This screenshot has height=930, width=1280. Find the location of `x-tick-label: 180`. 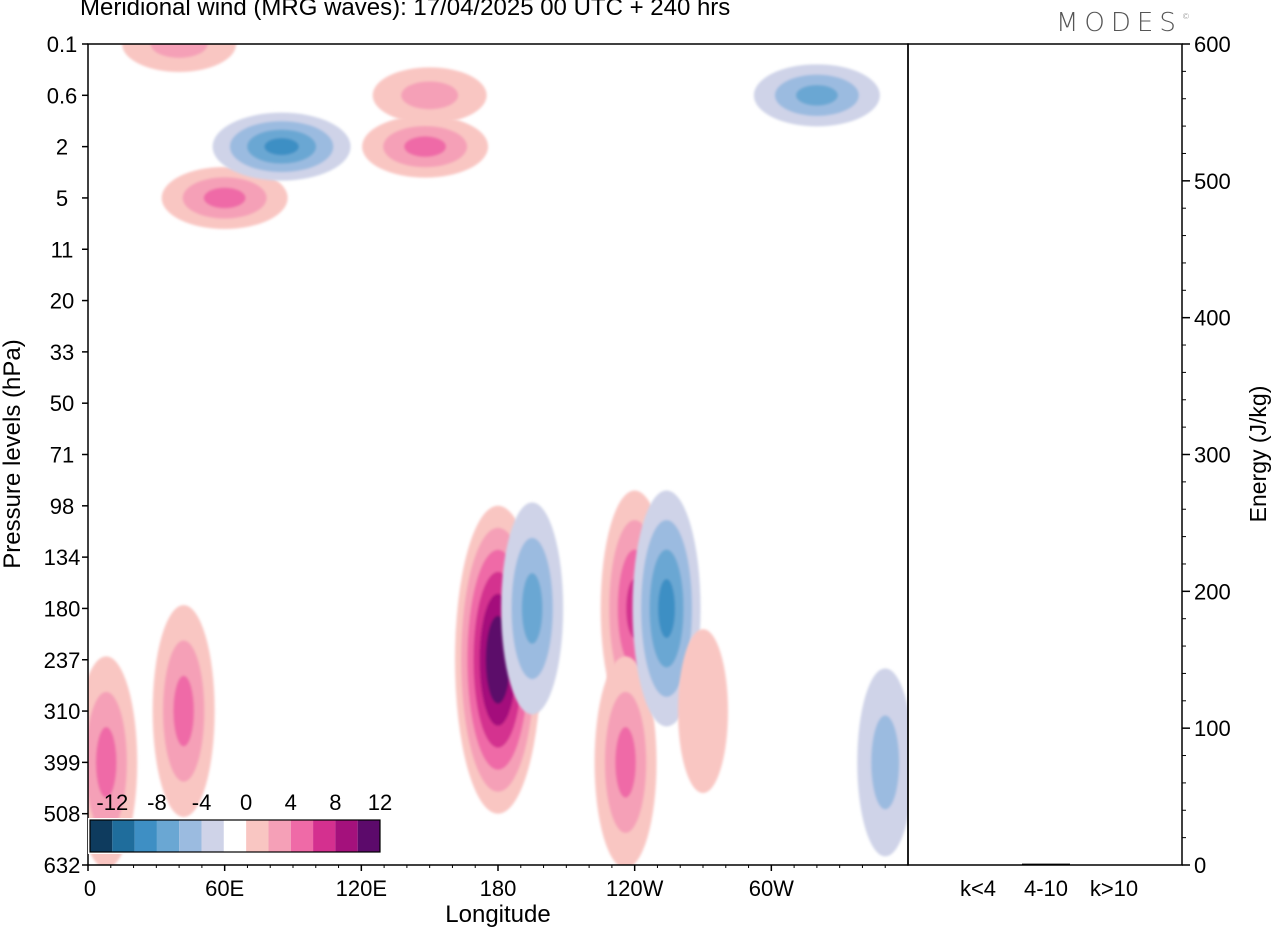

x-tick-label: 180 is located at coordinates (498, 888).